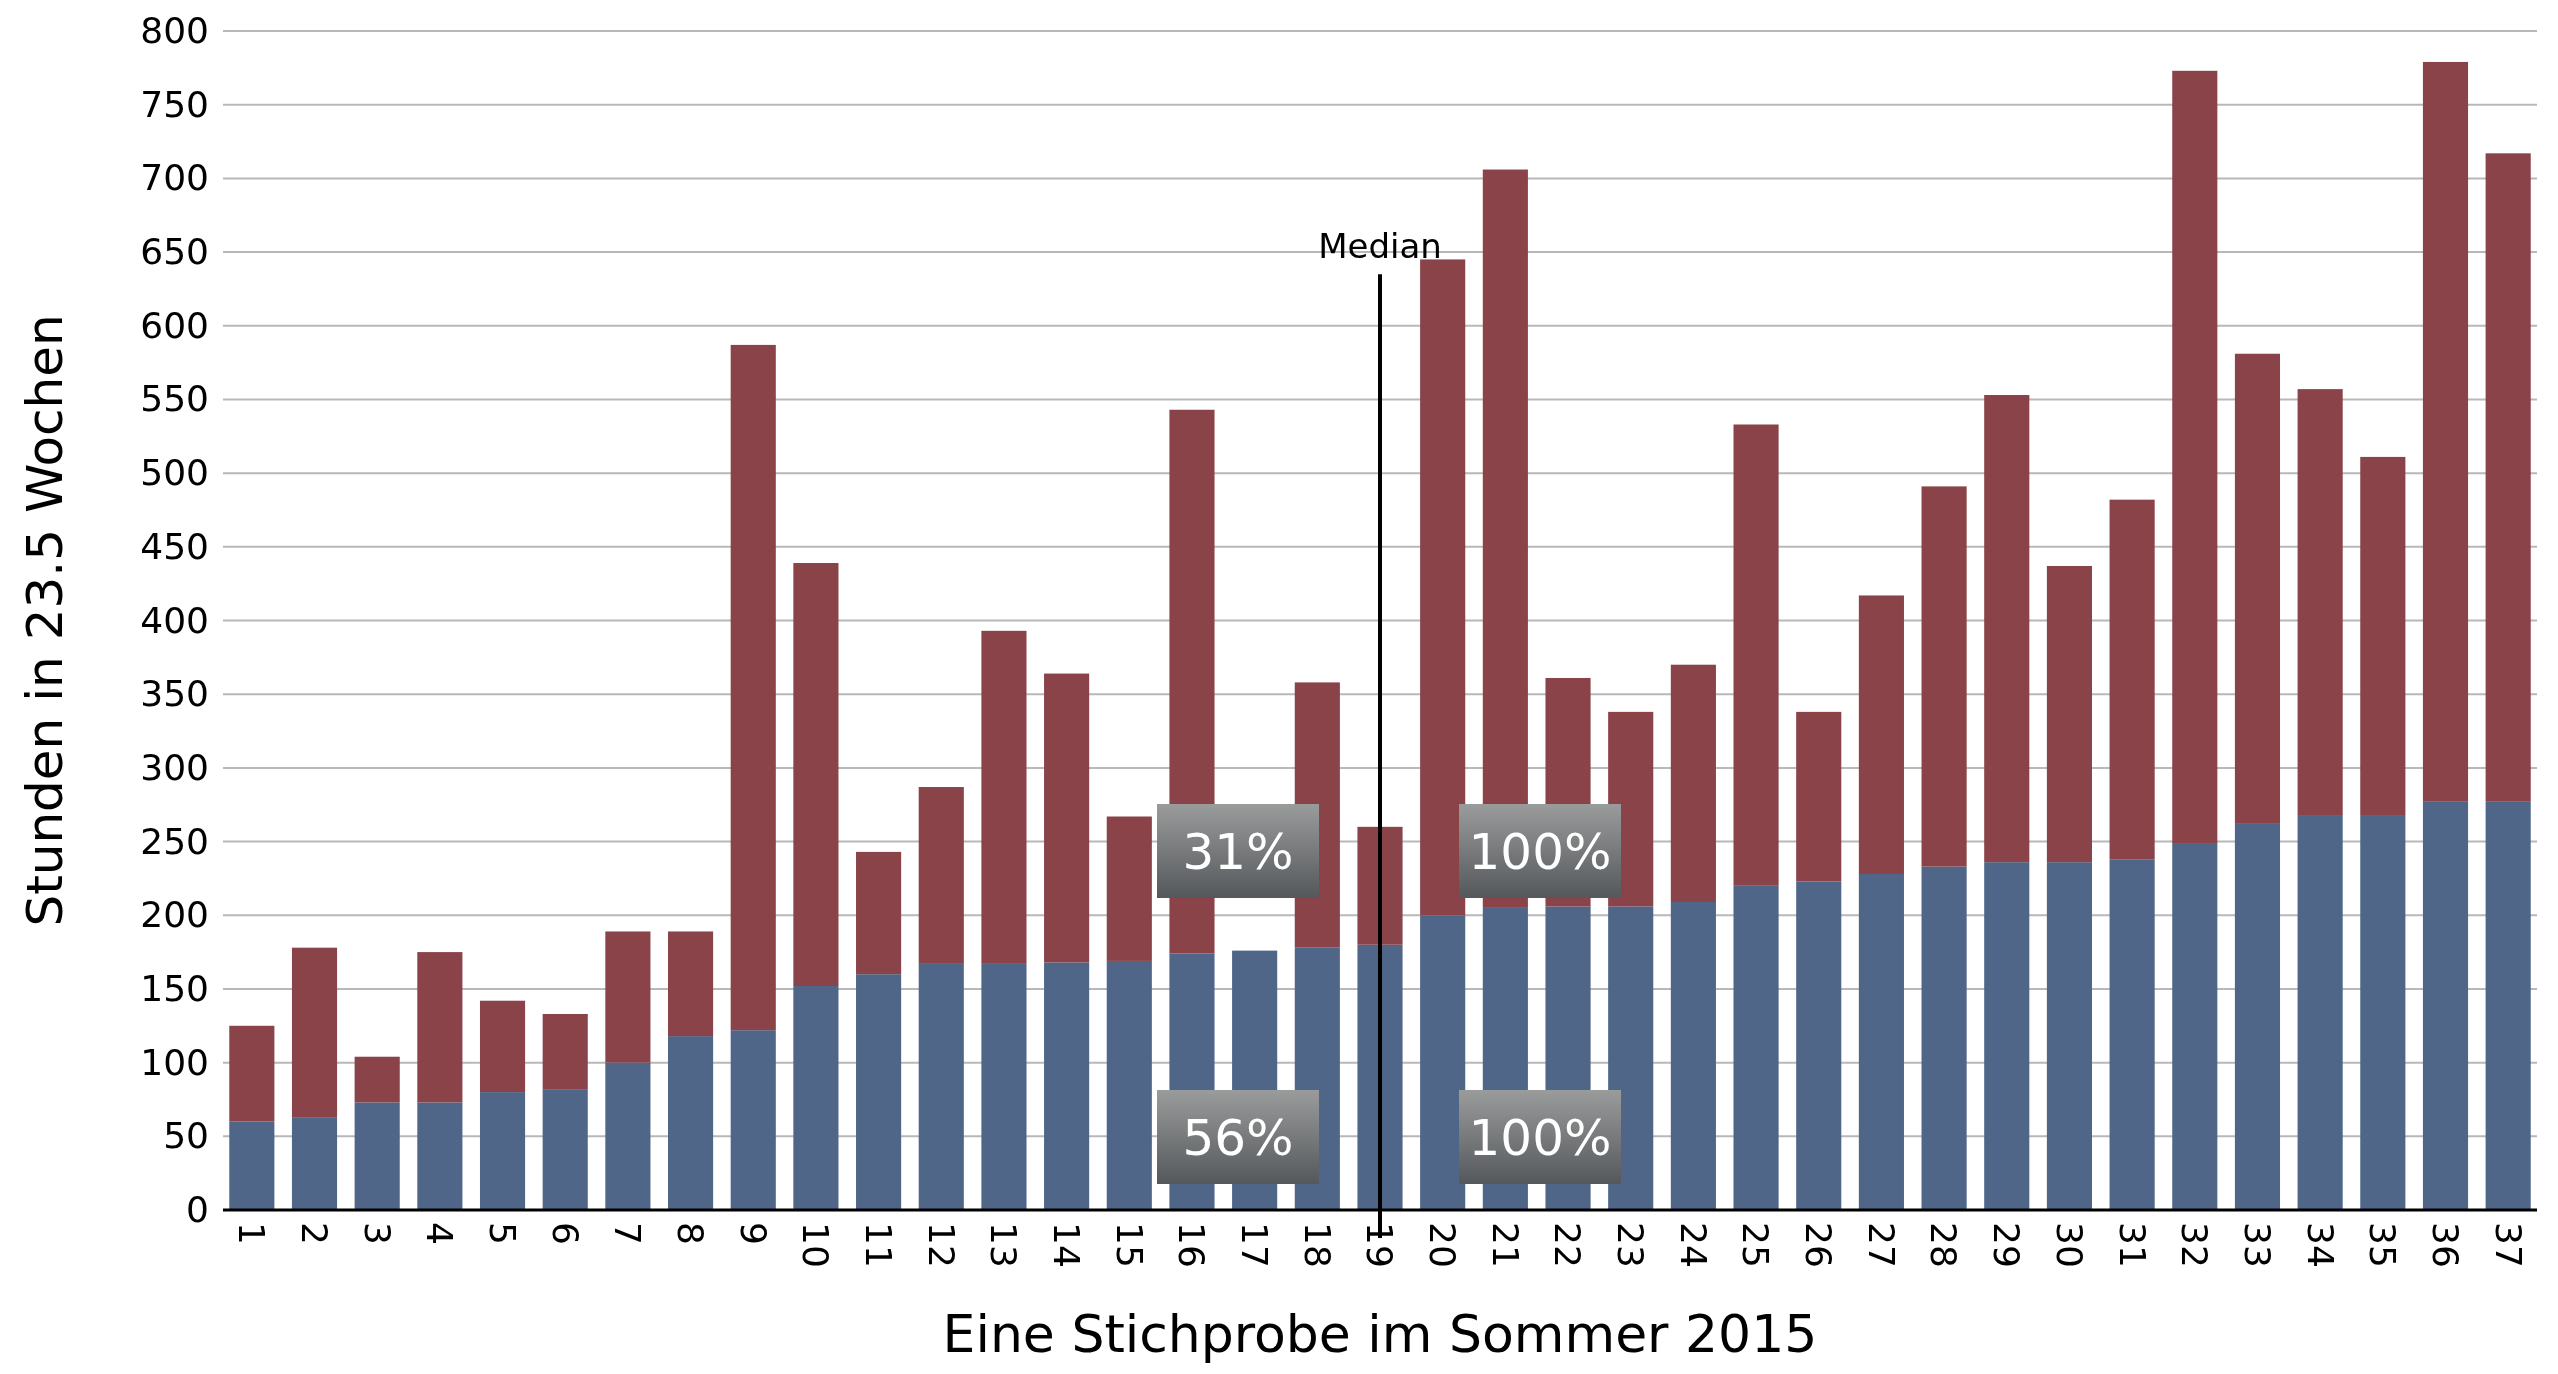 The height and width of the screenshot is (1374, 2558). I want to click on x-tick-label: 30, so click(2069, 1245).